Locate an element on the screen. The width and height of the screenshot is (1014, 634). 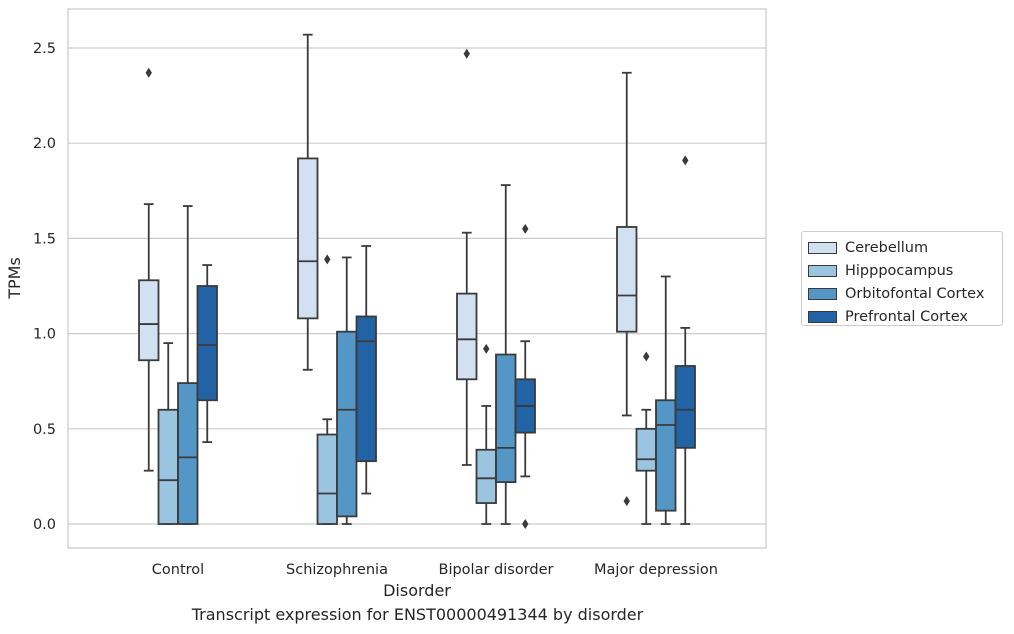
x-tick-label: Control is located at coordinates (178, 570).